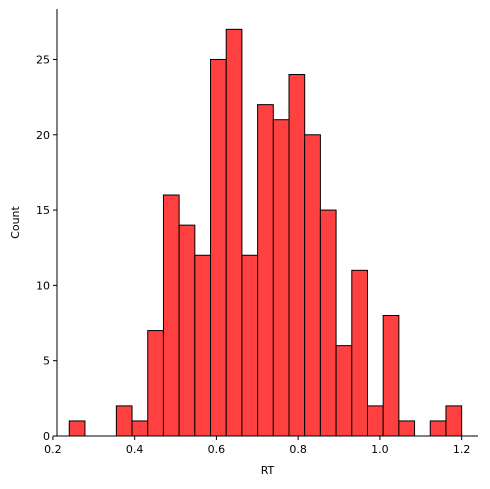 Image resolution: width=490 pixels, height=489 pixels. What do you see at coordinates (217, 449) in the screenshot?
I see `x-tick-label: 0.6` at bounding box center [217, 449].